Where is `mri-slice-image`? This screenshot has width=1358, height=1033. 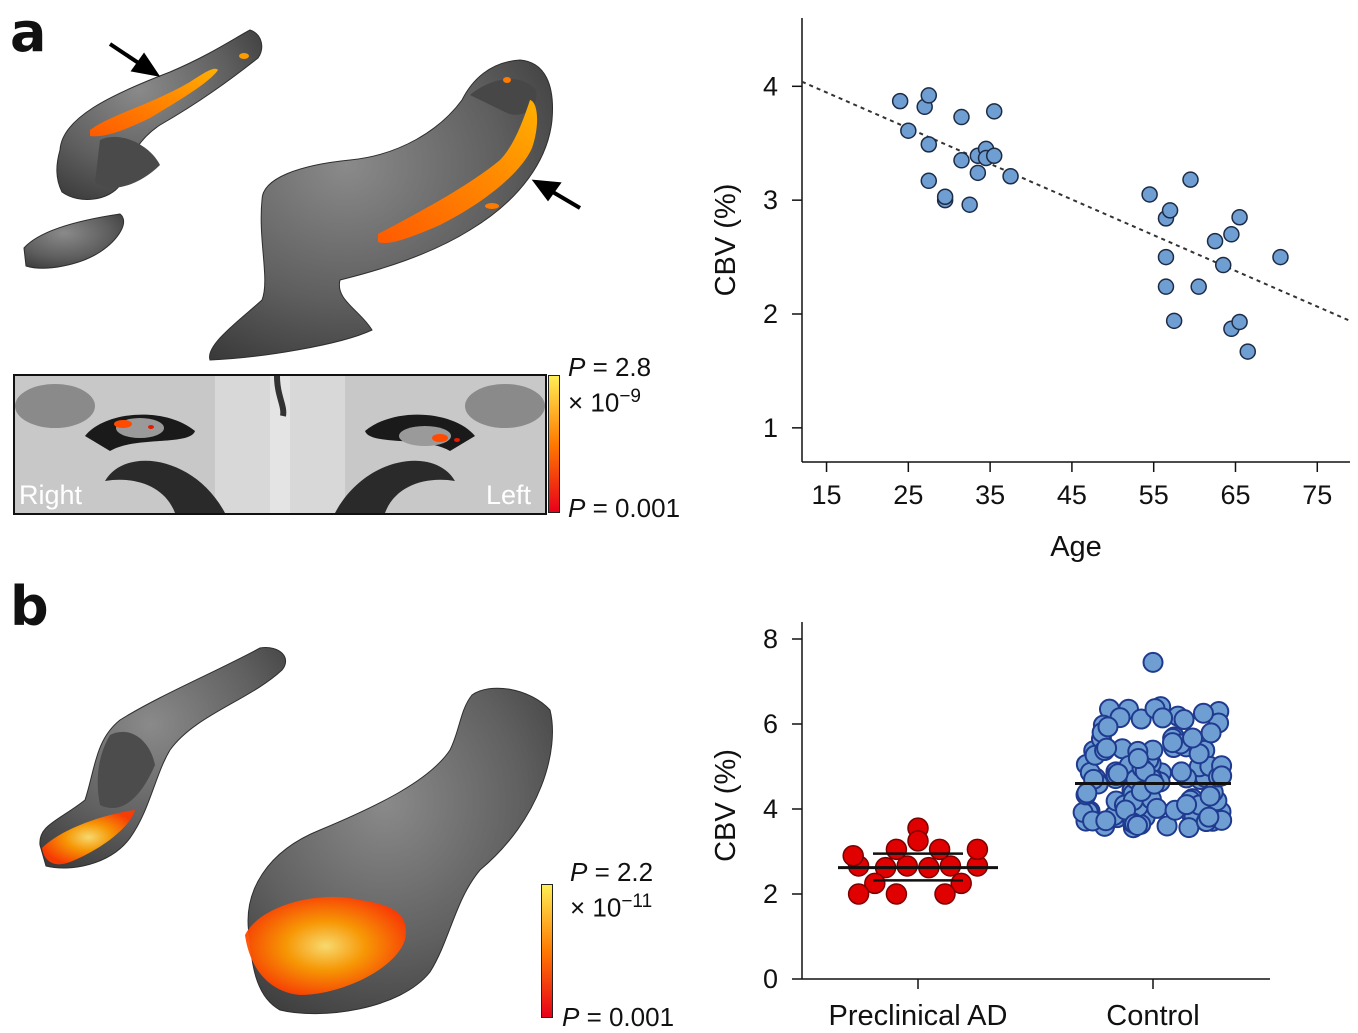 mri-slice-image is located at coordinates (280, 444).